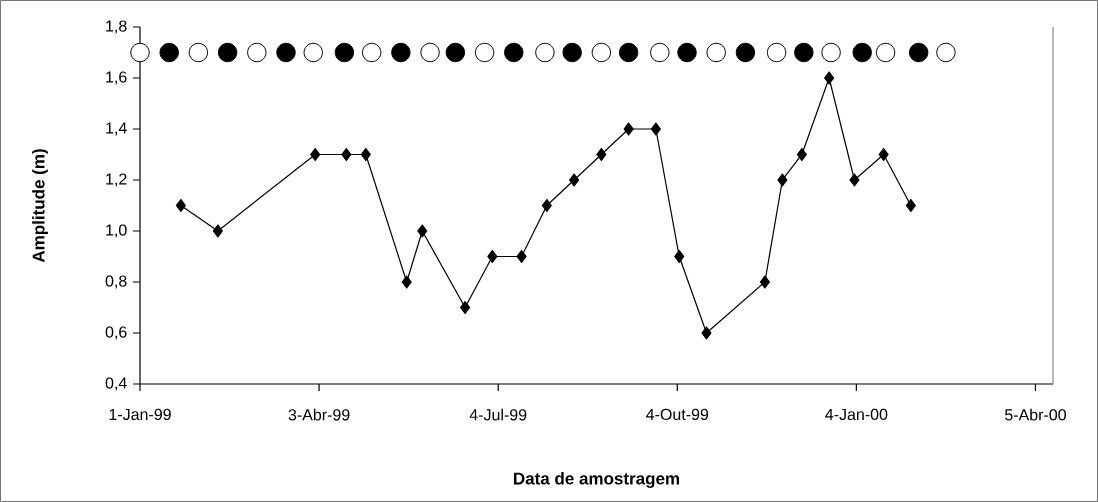 The width and height of the screenshot is (1098, 502). I want to click on y-tick-label: 1,2, so click(116, 180).